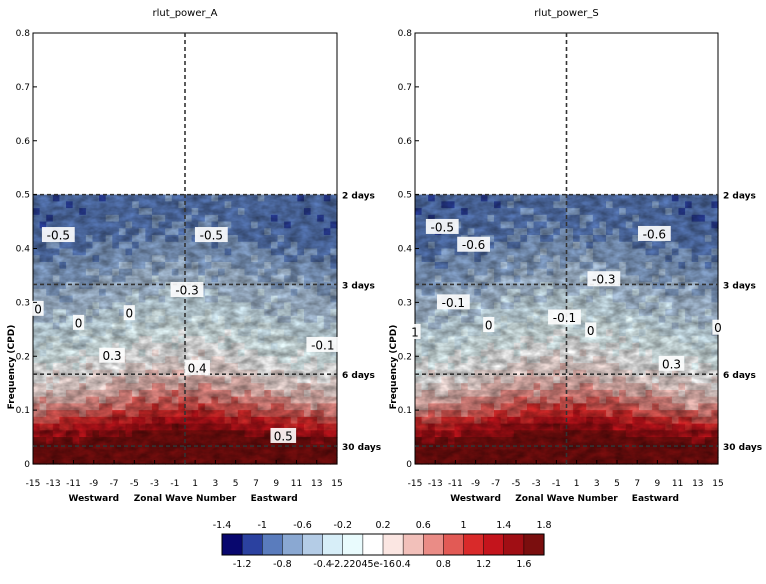 This screenshot has width=766, height=584. What do you see at coordinates (174, 484) in the screenshot?
I see `x-tick-label: -1` at bounding box center [174, 484].